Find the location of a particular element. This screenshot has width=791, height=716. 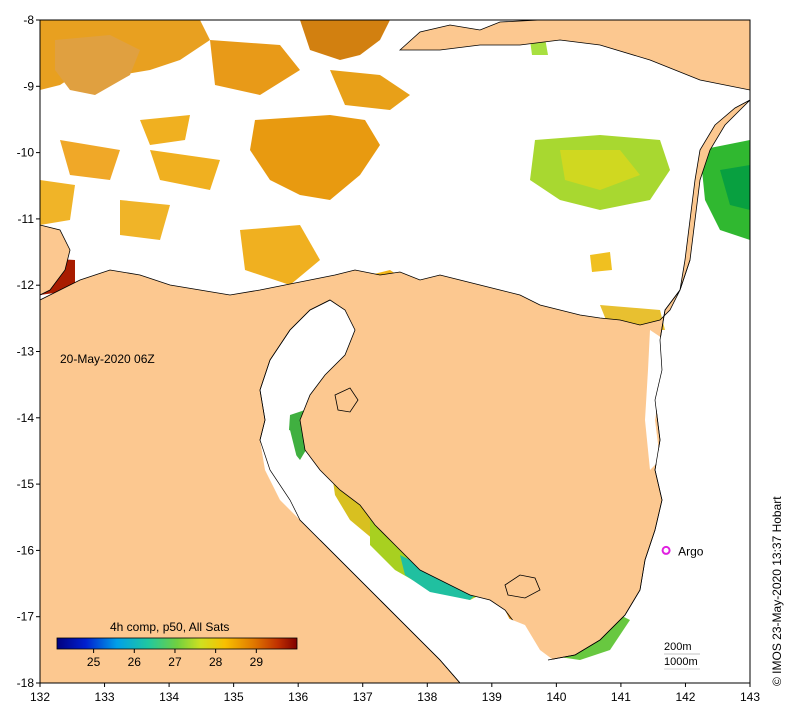

y-tick-label: -18 is located at coordinates (26, 683).